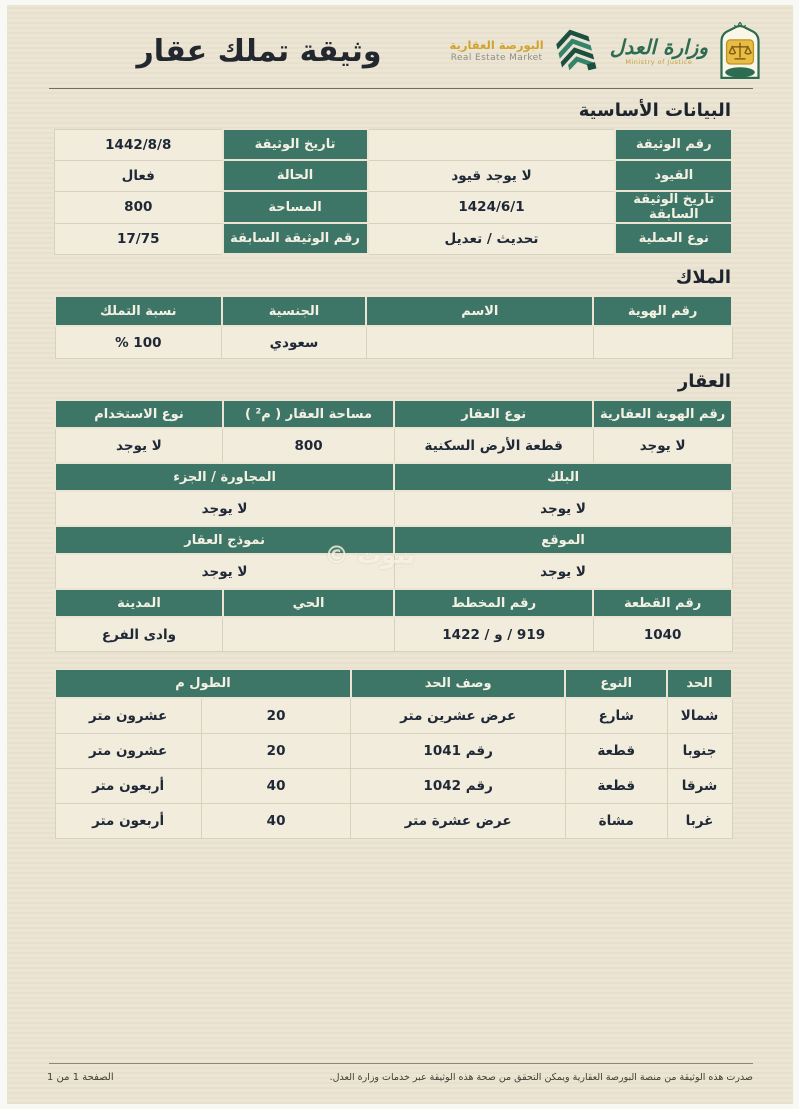 This screenshot has width=799, height=1109. Describe the element at coordinates (616, 821) in the screenshot. I see `border-type-cell: مشاة` at that location.